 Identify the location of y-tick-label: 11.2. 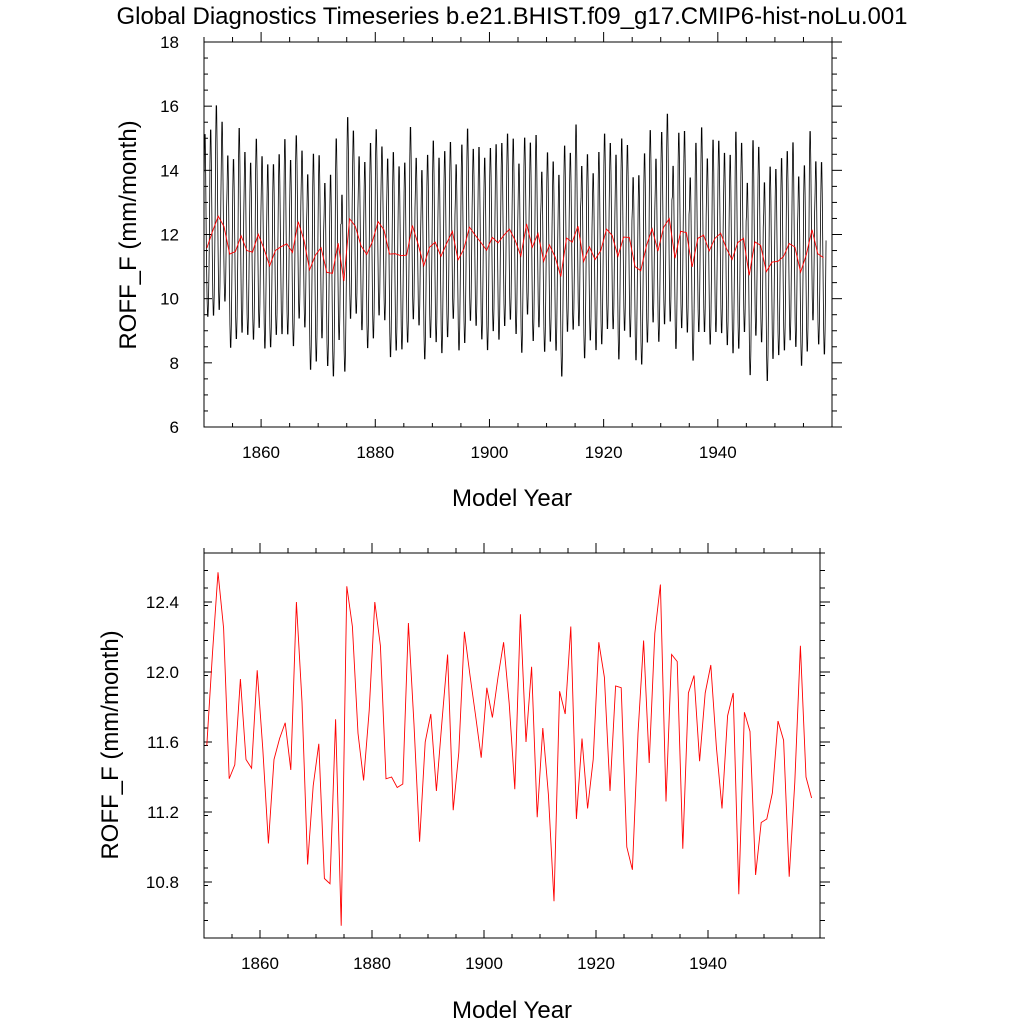
(163, 812).